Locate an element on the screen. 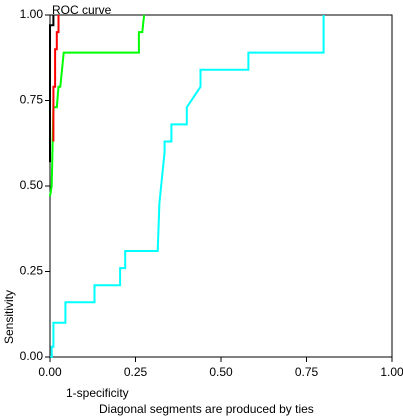  x-tick-label: 0.50 is located at coordinates (221, 372).